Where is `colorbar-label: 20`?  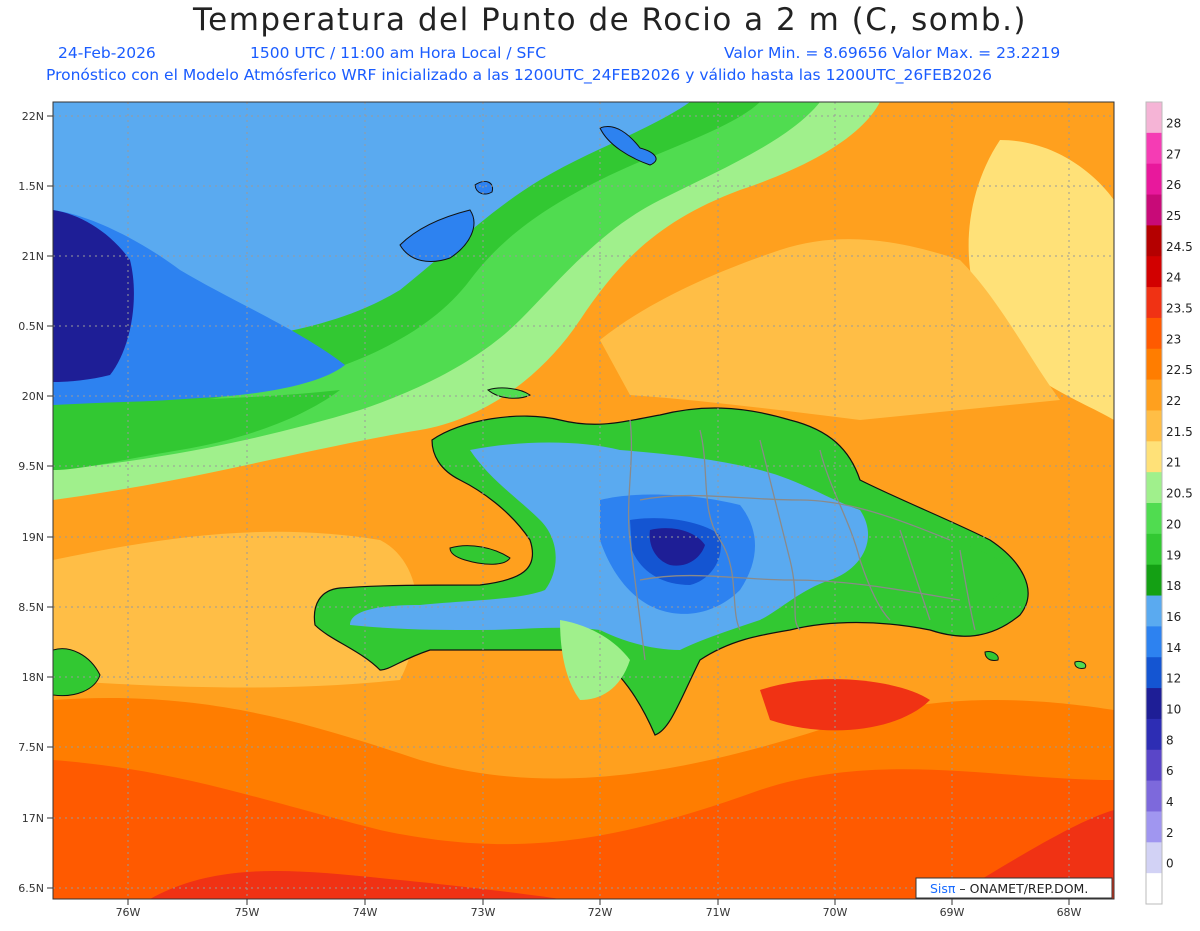
colorbar-label: 20 is located at coordinates (1173, 524).